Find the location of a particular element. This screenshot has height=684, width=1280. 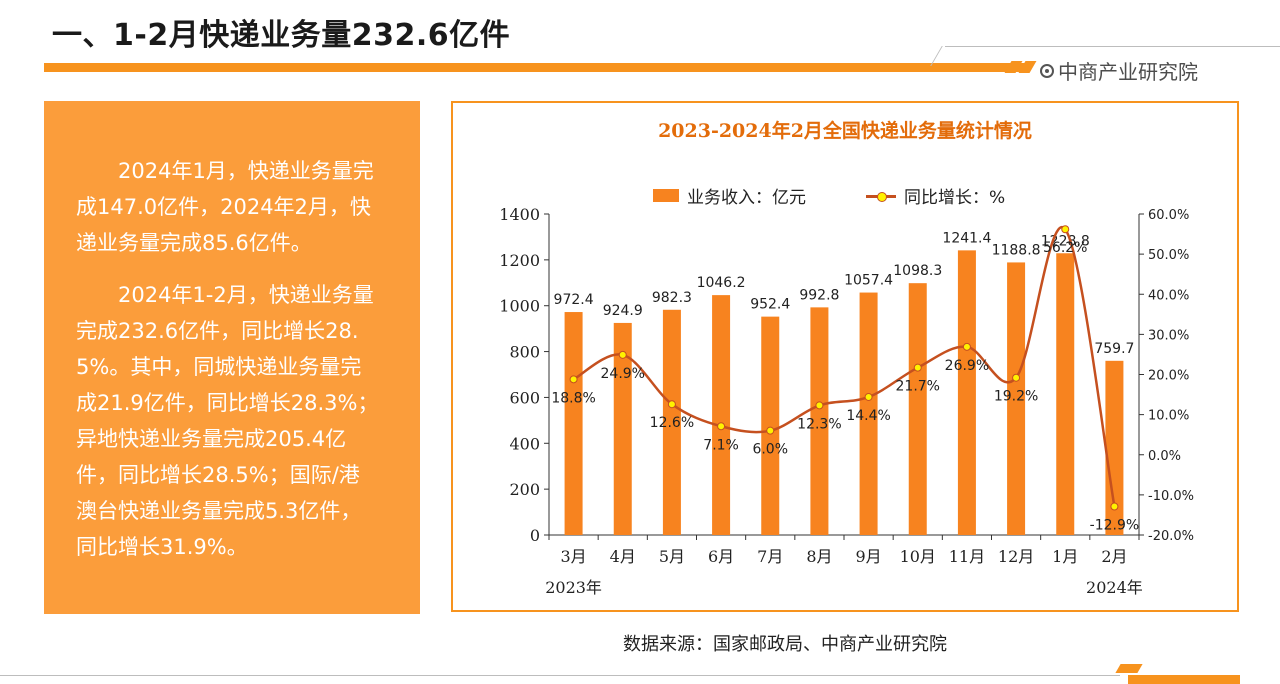

growth-value-label: 7.1% is located at coordinates (721, 445).